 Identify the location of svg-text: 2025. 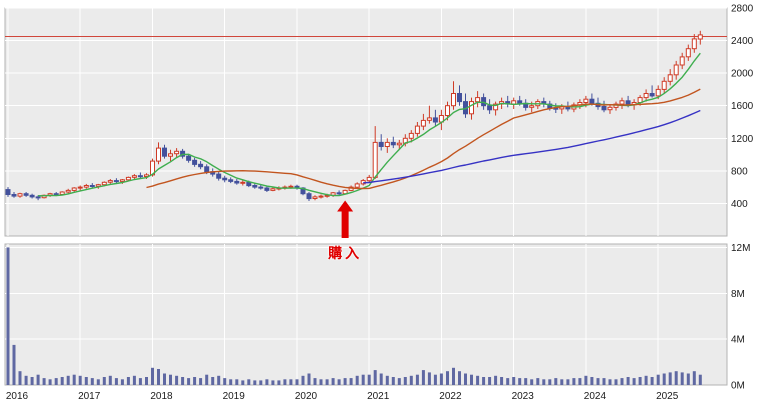
(667, 396).